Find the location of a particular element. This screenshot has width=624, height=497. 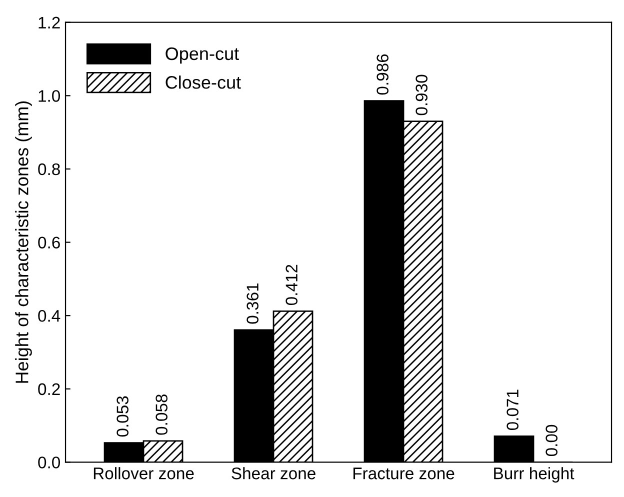

data-label: 0.930 is located at coordinates (422, 95).